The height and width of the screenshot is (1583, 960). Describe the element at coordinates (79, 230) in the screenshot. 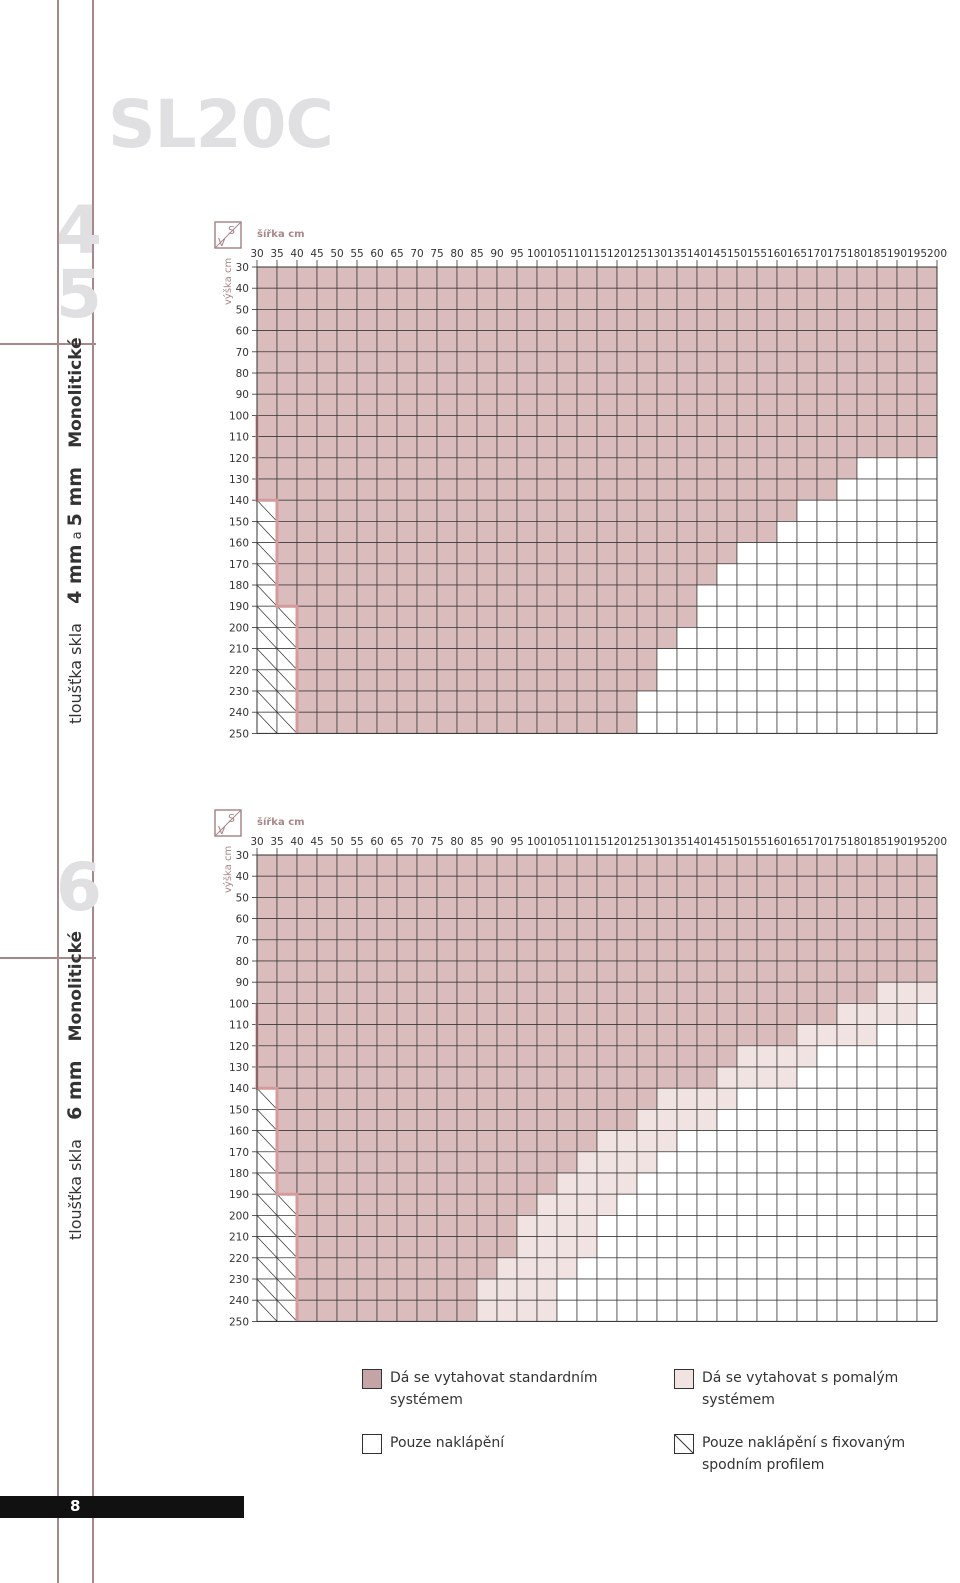

I see `section-number: 4` at that location.